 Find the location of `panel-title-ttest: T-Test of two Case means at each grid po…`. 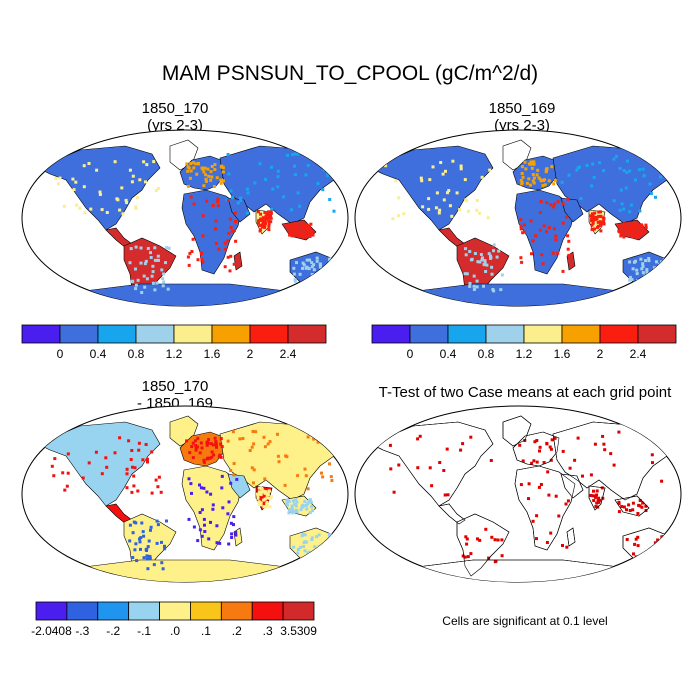

panel-title-ttest: T-Test of two Case means at each grid po… is located at coordinates (525, 392).